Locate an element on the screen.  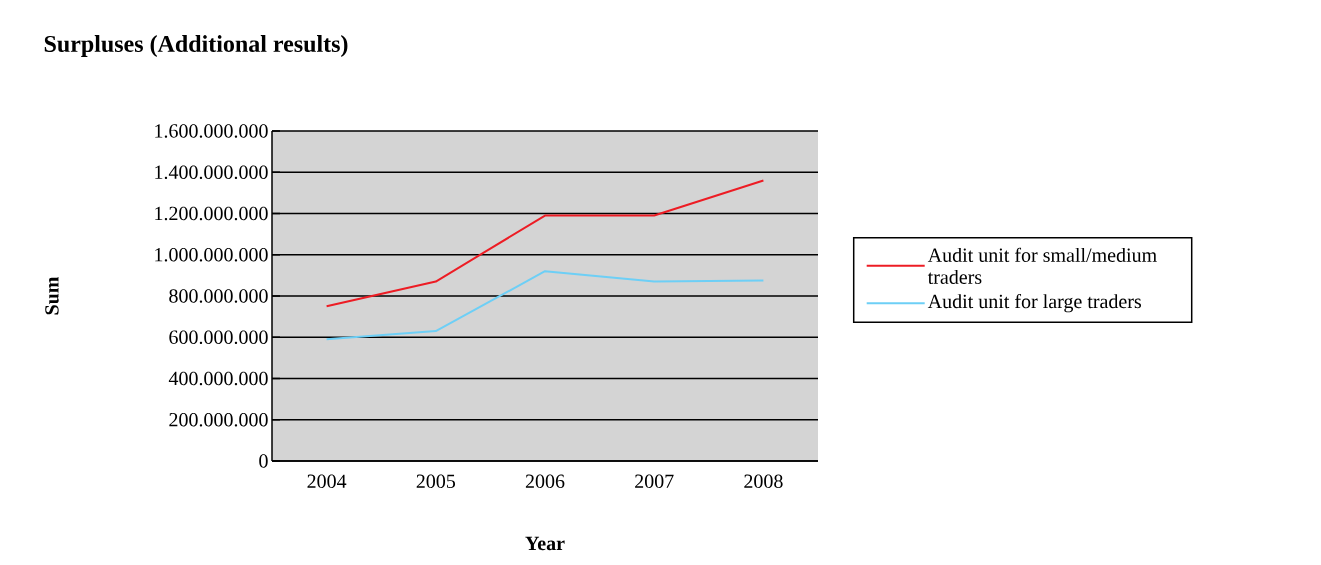
y-tick-label: 1.000.000.000 is located at coordinates (211, 254).